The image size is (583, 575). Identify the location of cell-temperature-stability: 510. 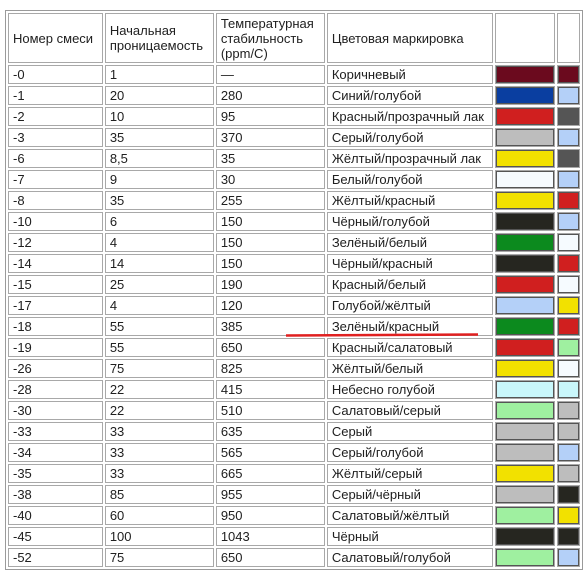
(270, 410).